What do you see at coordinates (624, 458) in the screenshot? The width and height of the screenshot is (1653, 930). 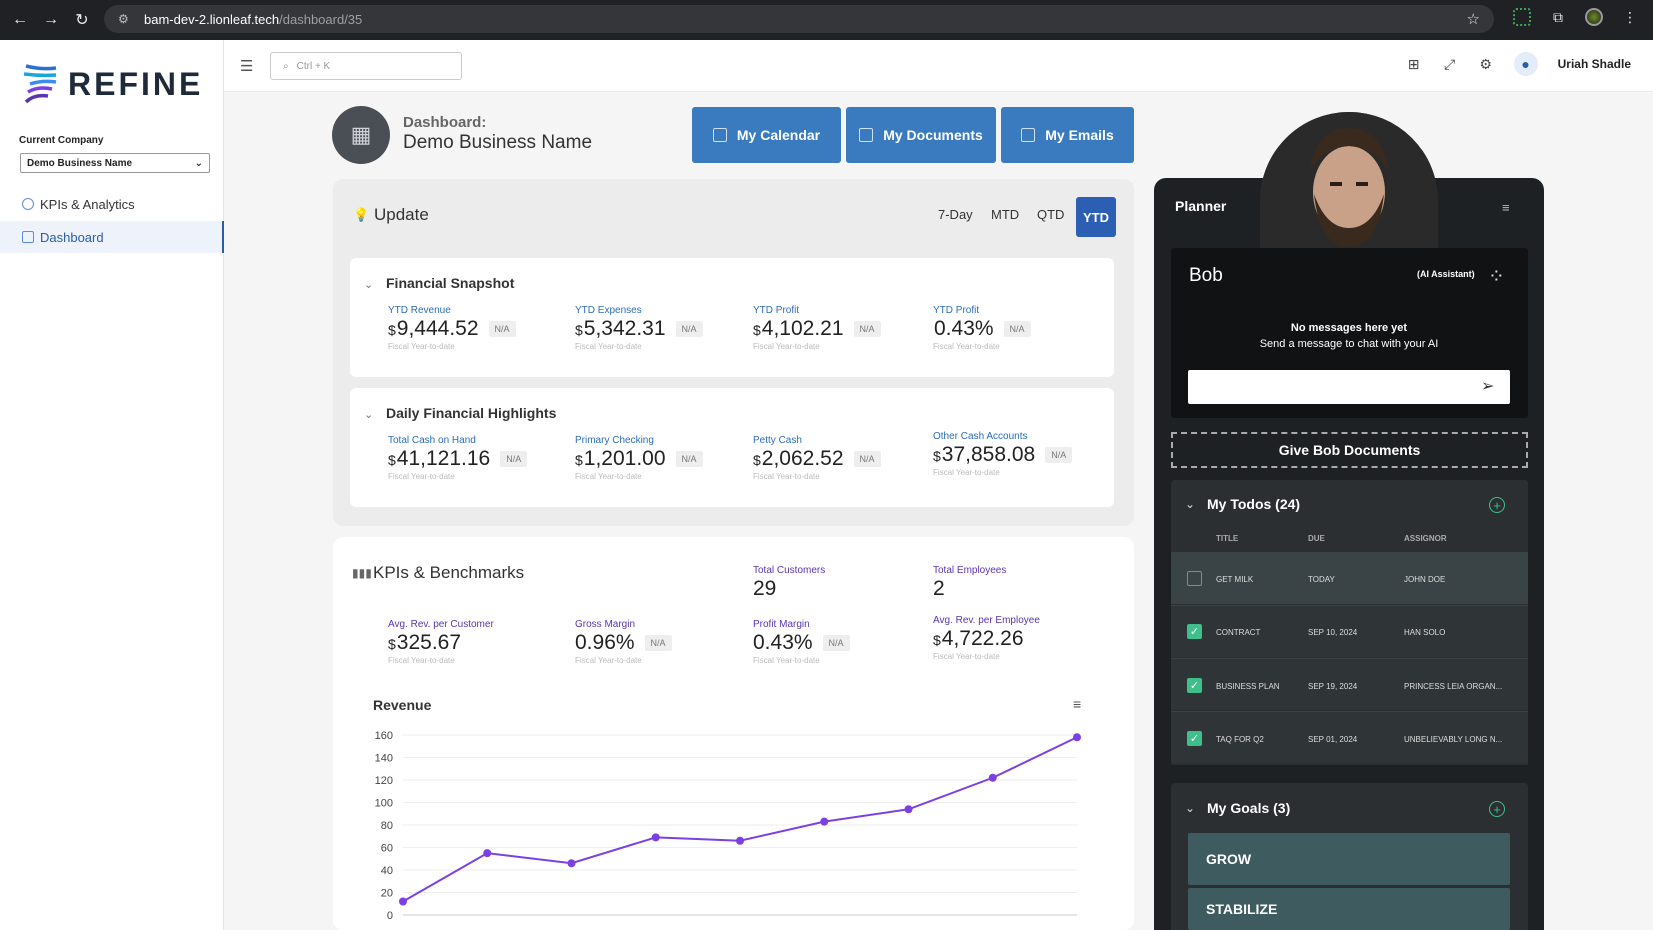 I see `kpi-value: 1,201.00` at bounding box center [624, 458].